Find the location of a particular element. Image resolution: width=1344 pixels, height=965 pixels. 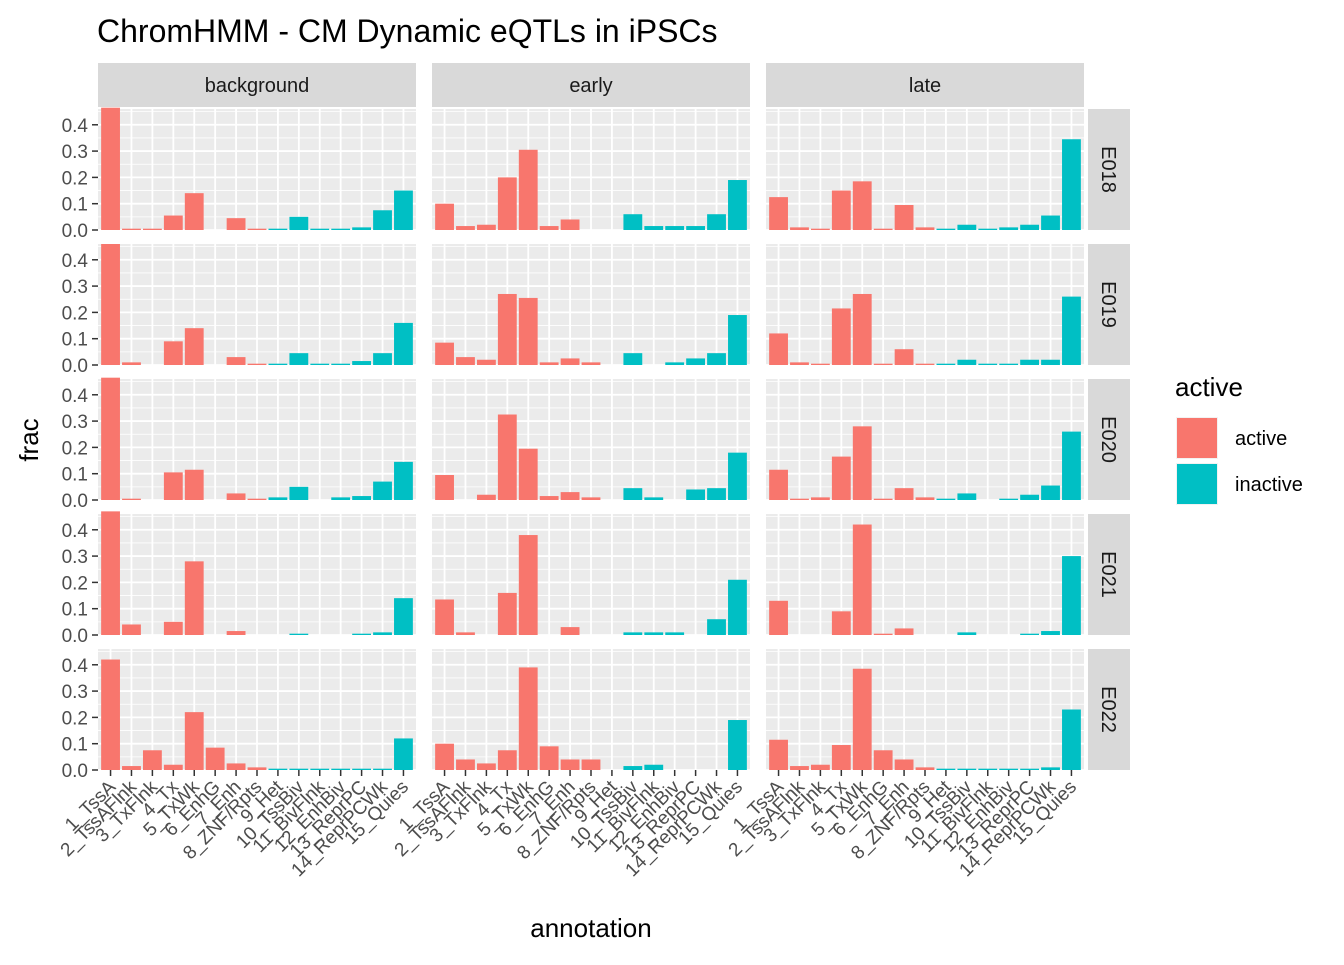

panel-E018-early is located at coordinates (591, 170).